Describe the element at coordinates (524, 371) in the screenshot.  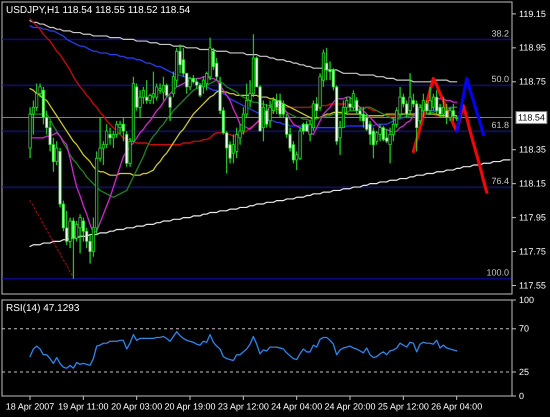
I see `y-tick-label: 25` at that location.